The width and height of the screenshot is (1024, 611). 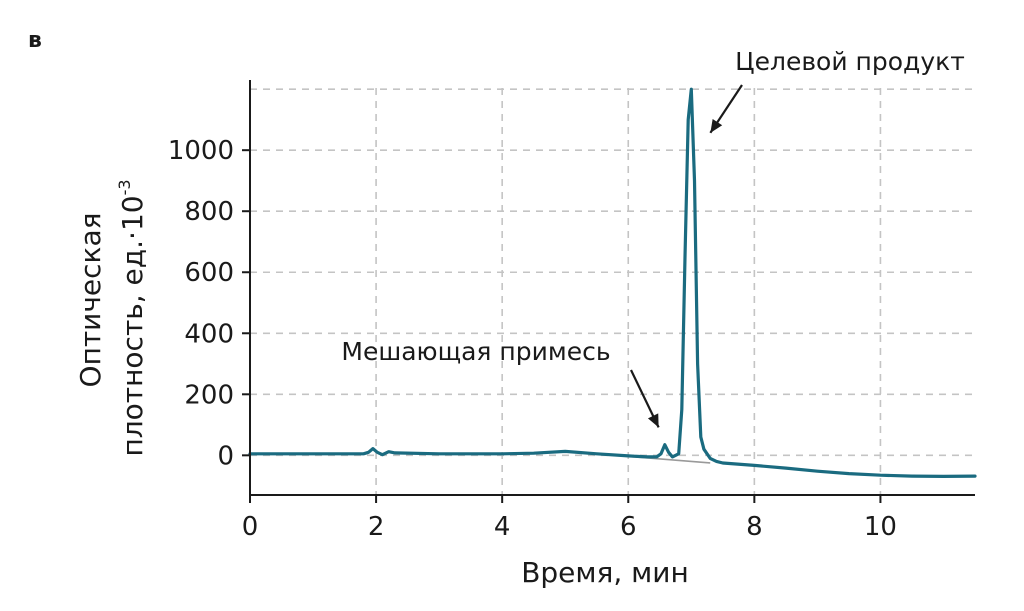 I want to click on x-tick-label: 10, so click(x=880, y=527).